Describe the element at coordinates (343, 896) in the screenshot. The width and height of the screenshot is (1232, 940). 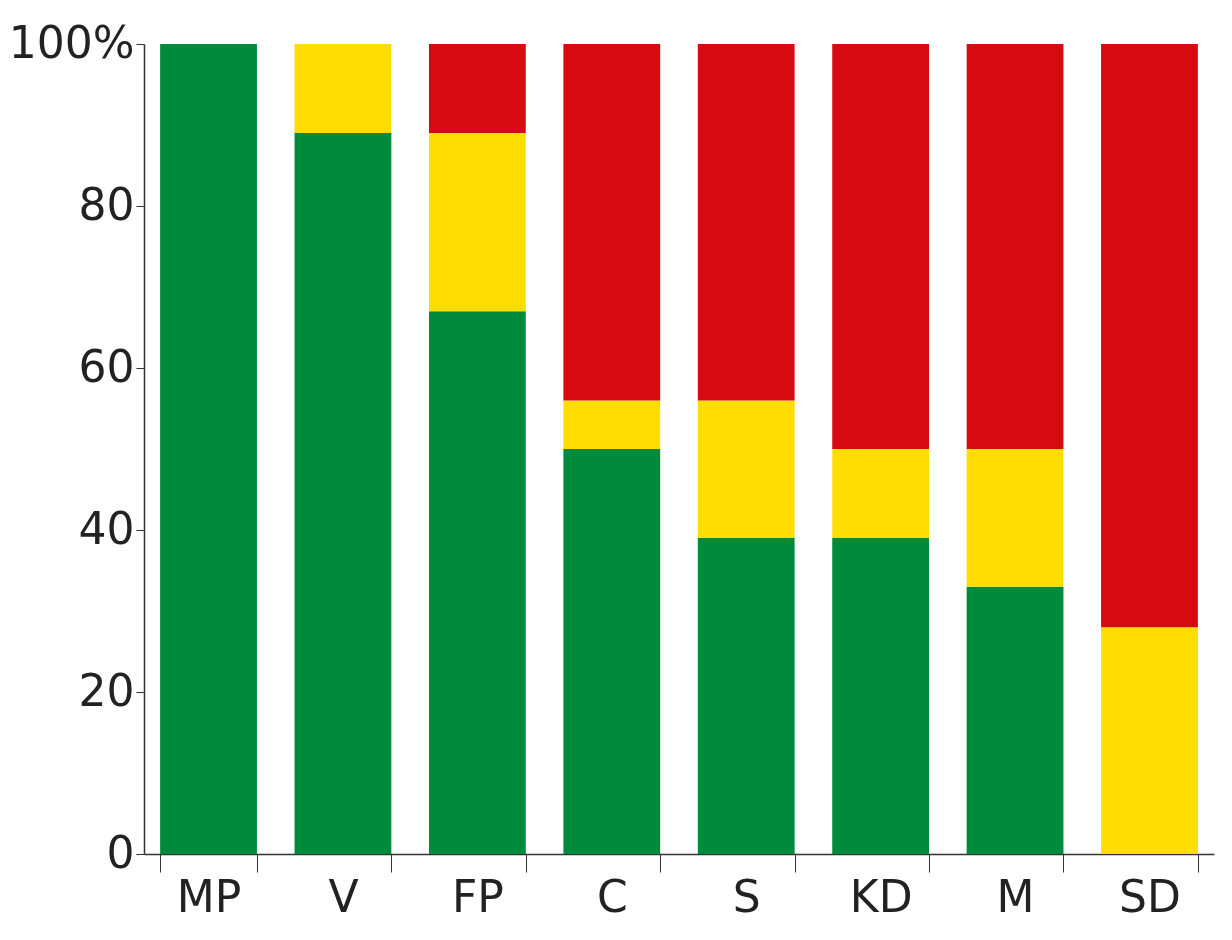
I see `x-tick-label: V` at that location.